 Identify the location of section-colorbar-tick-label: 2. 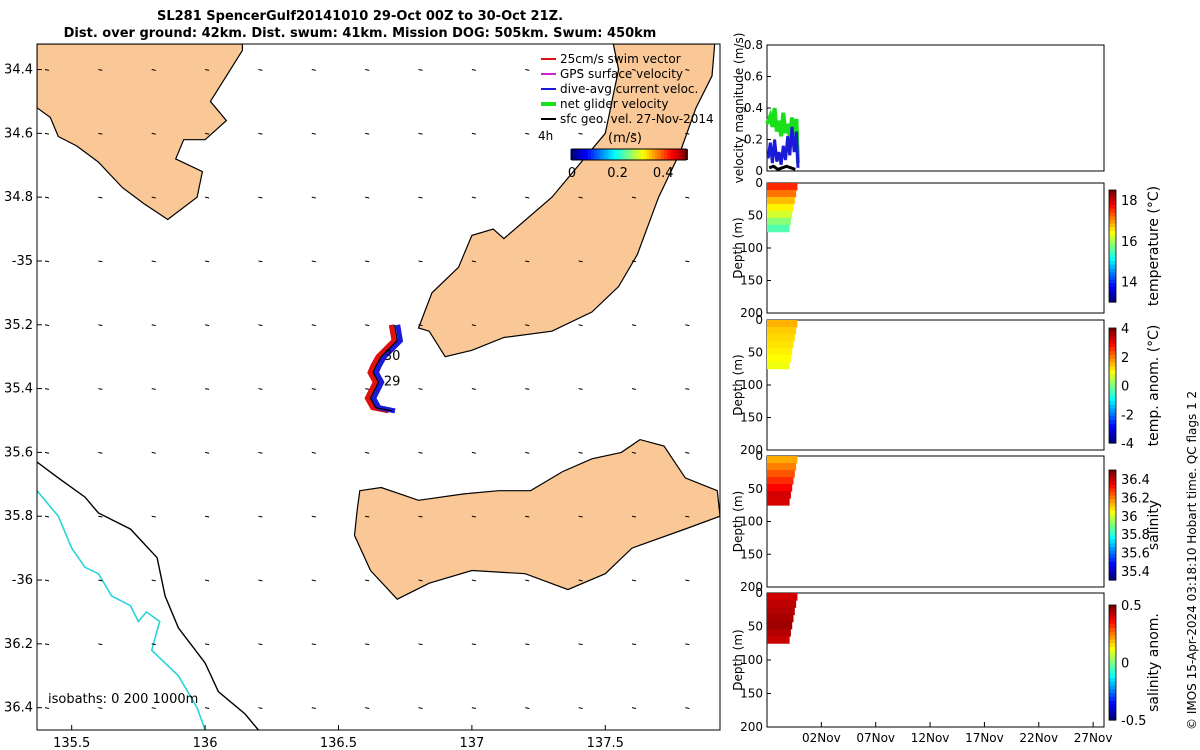
(1125, 358).